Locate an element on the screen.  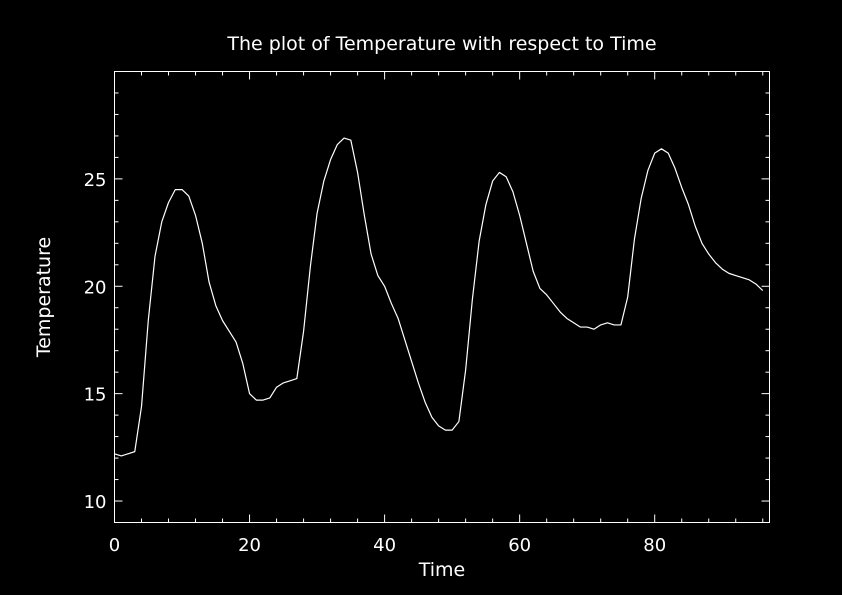
y-tick-label: 20 is located at coordinates (95, 287).